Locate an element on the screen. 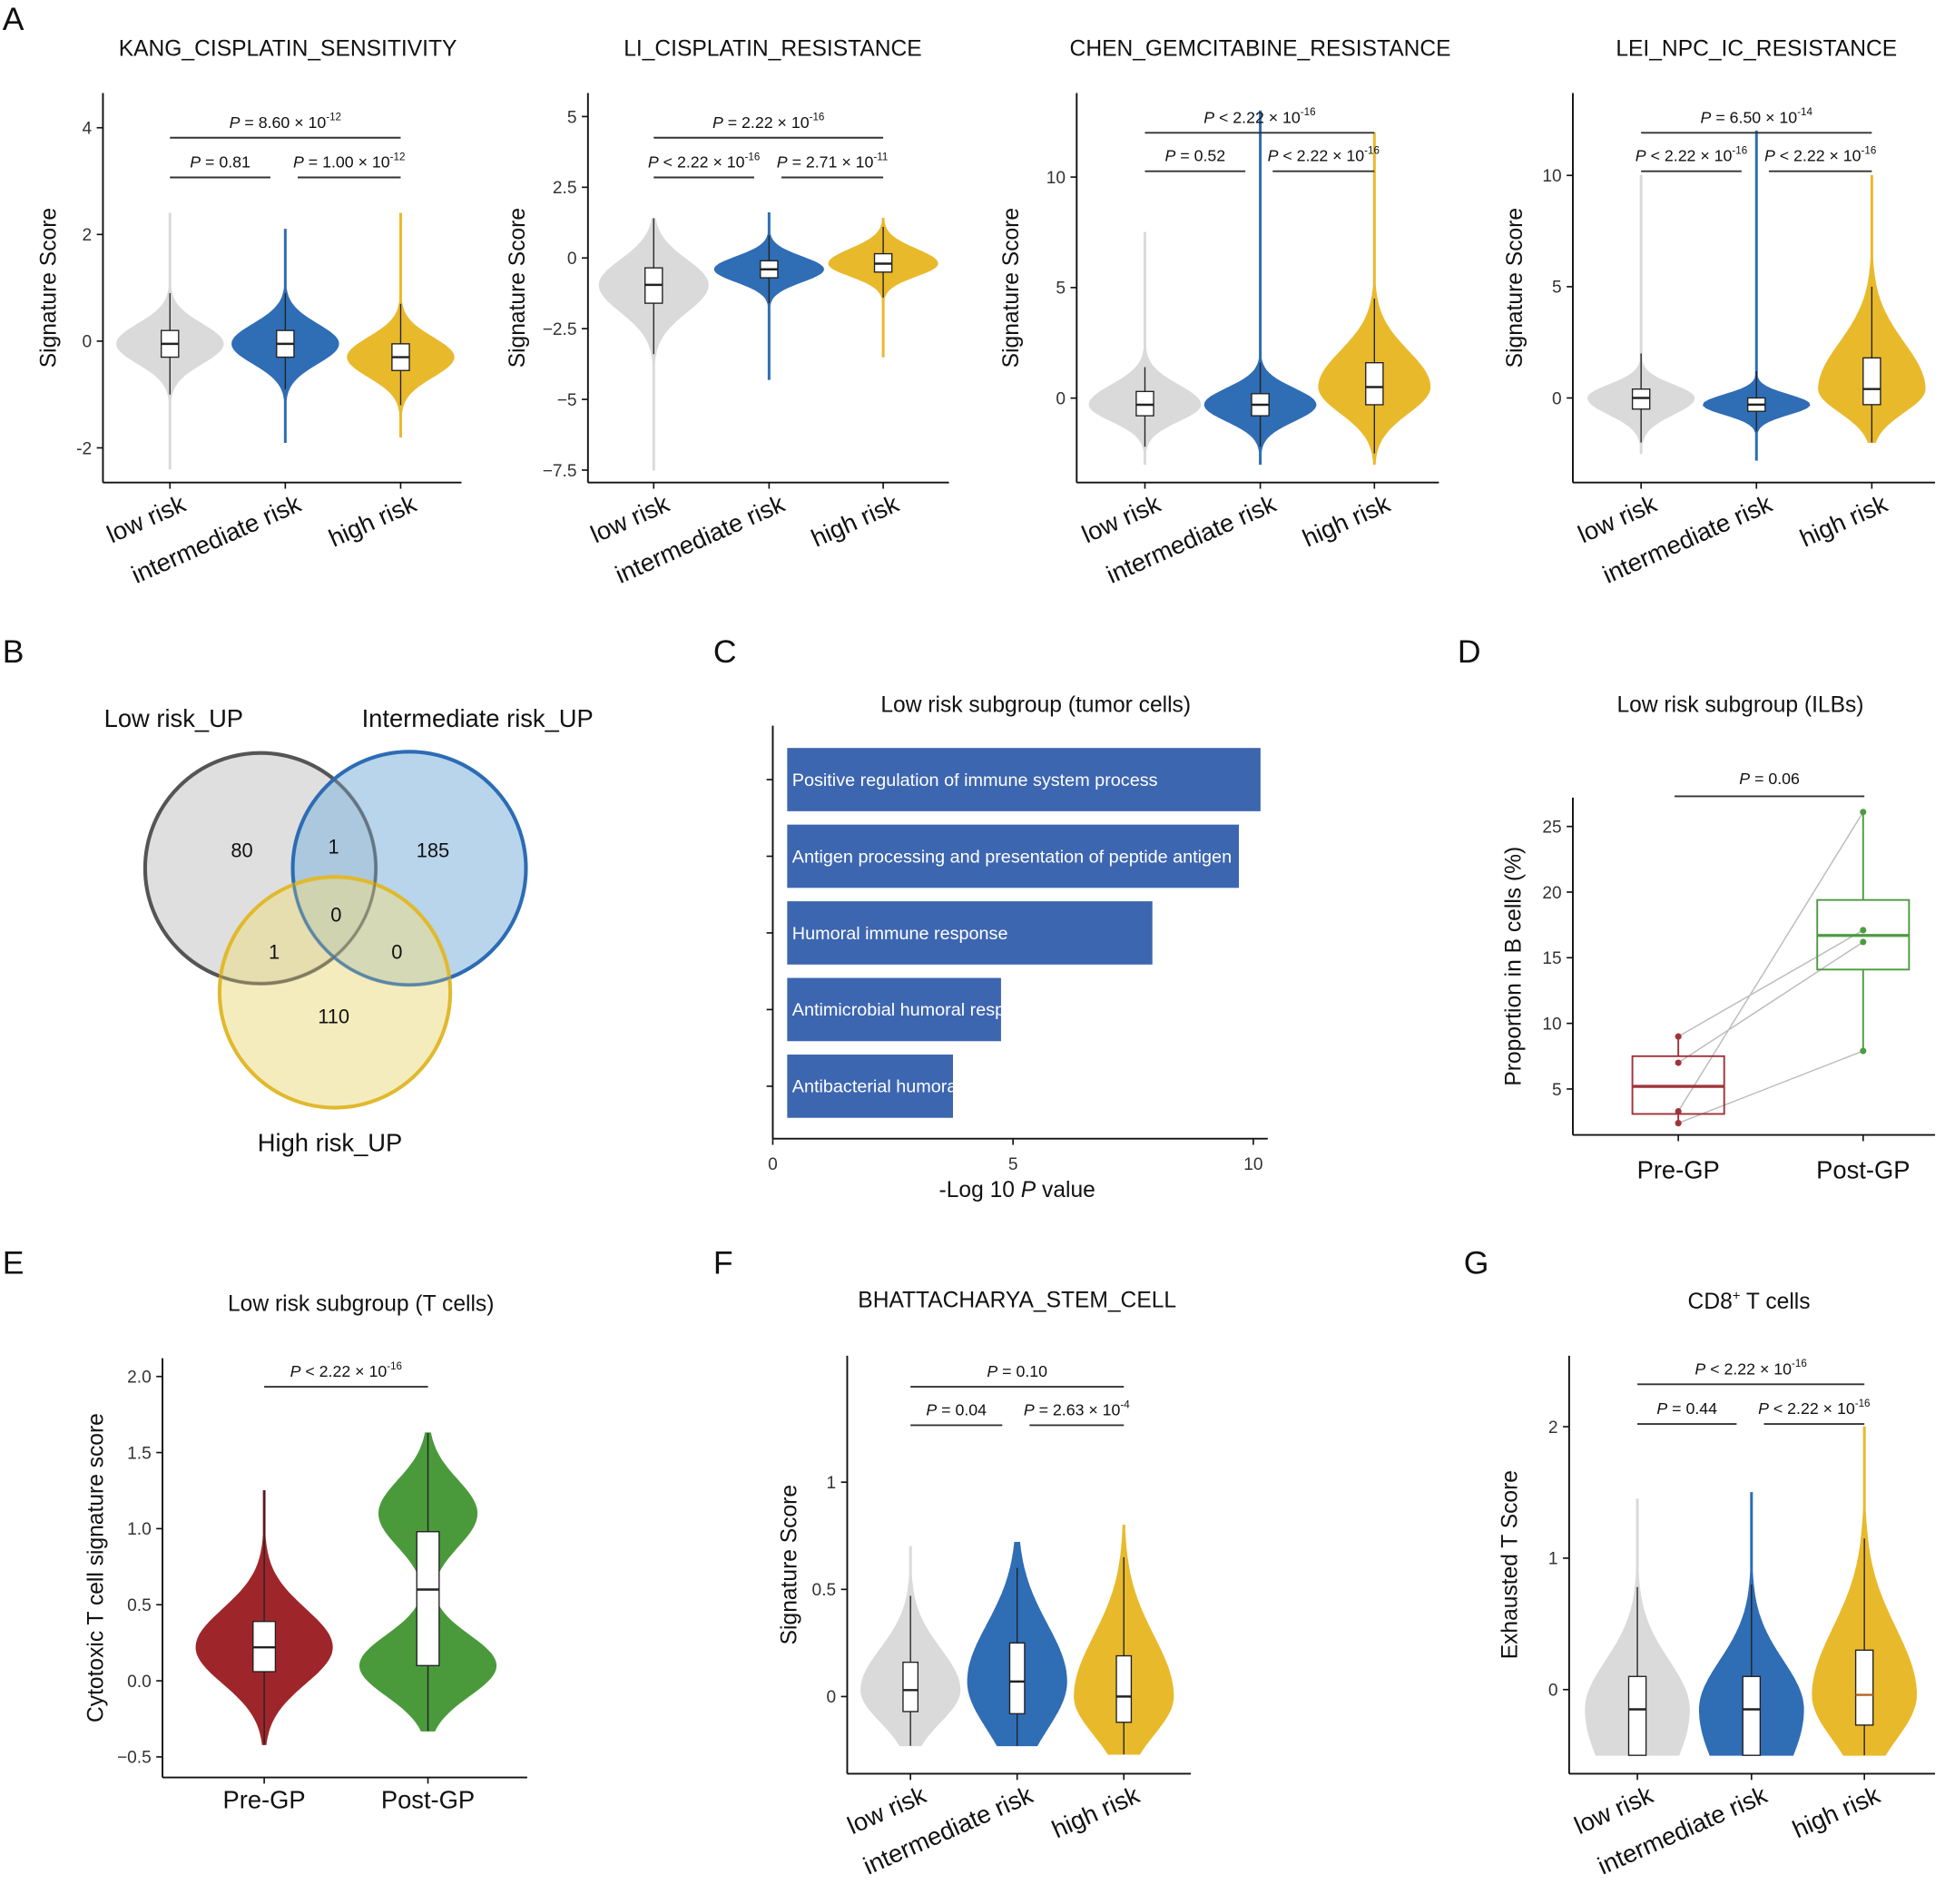 This screenshot has width=1945, height=1904. y-tick-label: 2.5 is located at coordinates (565, 189).